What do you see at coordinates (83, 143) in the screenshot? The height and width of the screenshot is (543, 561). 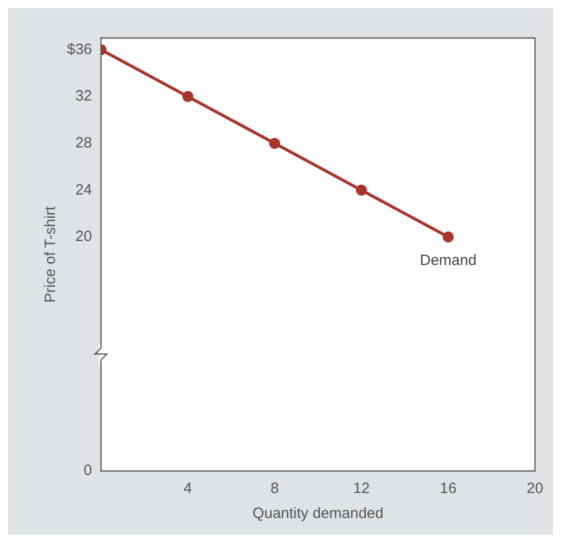 I see `y-tick-label: 28` at bounding box center [83, 143].